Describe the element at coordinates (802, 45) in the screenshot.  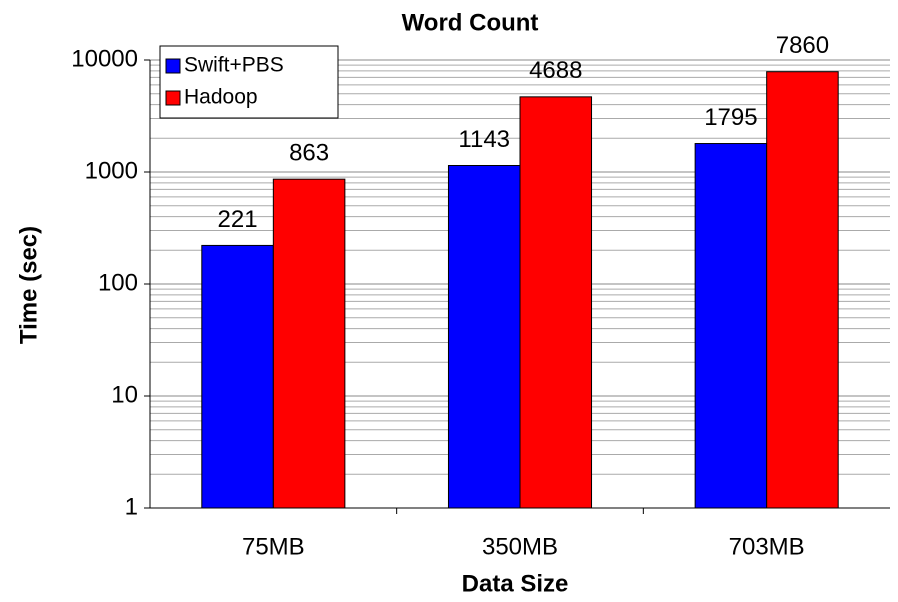
I see `value-label: 7860` at that location.